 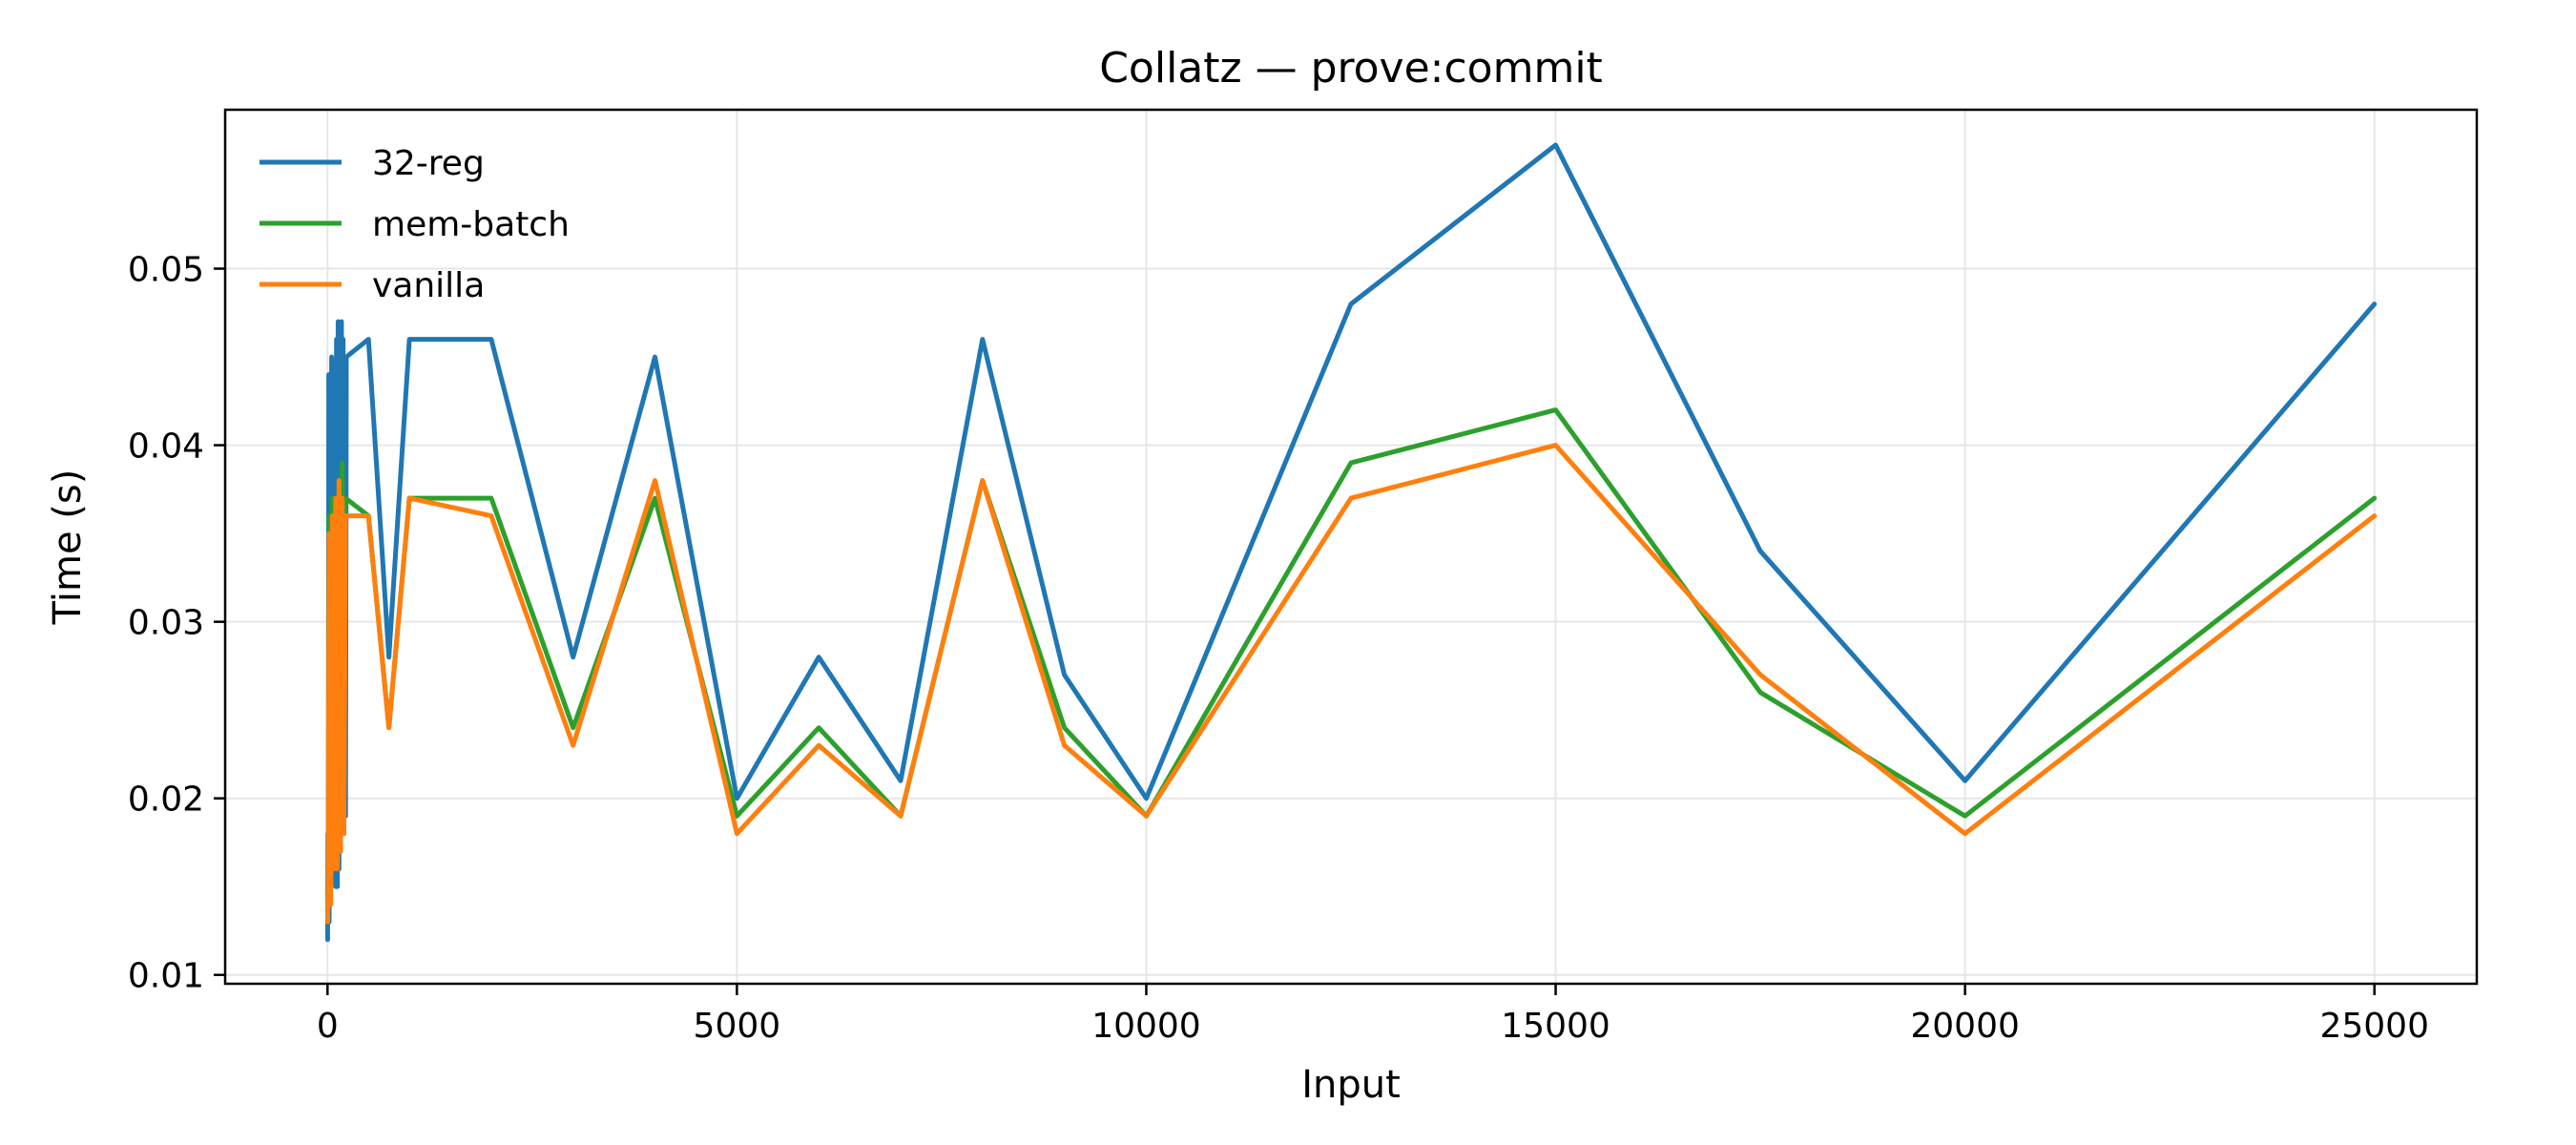 What do you see at coordinates (428, 164) in the screenshot?
I see `legend-label-32-reg: 32-reg` at bounding box center [428, 164].